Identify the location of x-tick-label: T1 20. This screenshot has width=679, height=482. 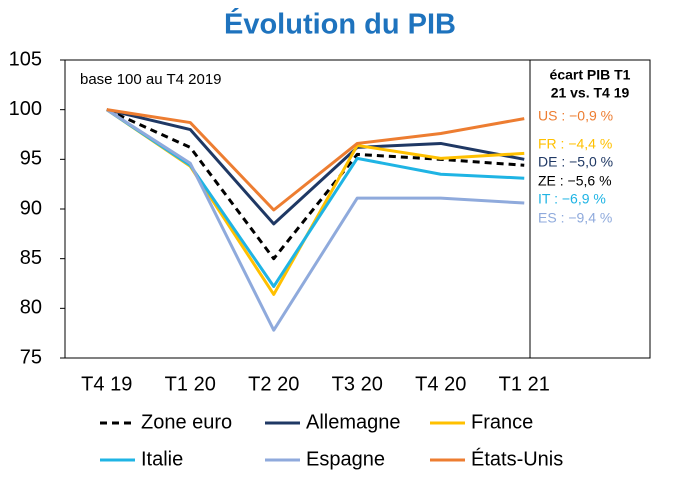
(190, 384).